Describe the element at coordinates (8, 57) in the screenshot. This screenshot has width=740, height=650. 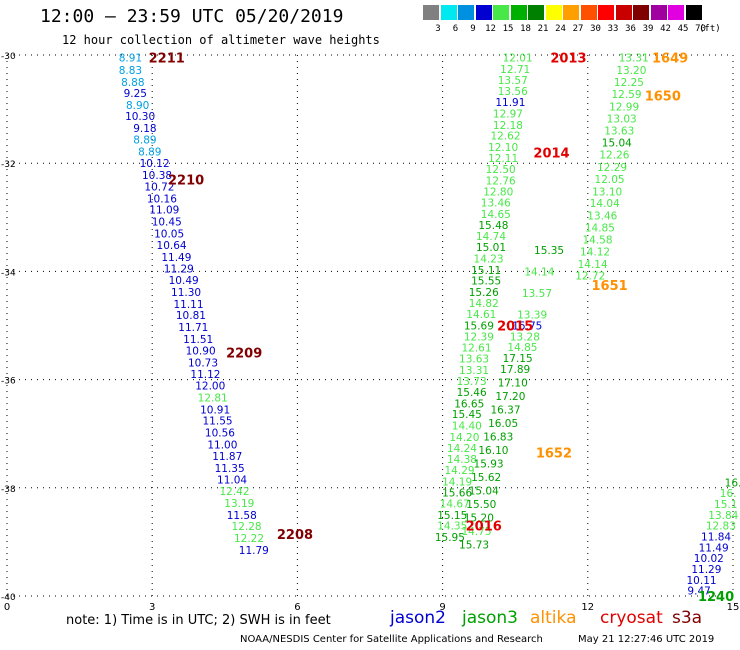
I see `y-tick-label: -30` at that location.